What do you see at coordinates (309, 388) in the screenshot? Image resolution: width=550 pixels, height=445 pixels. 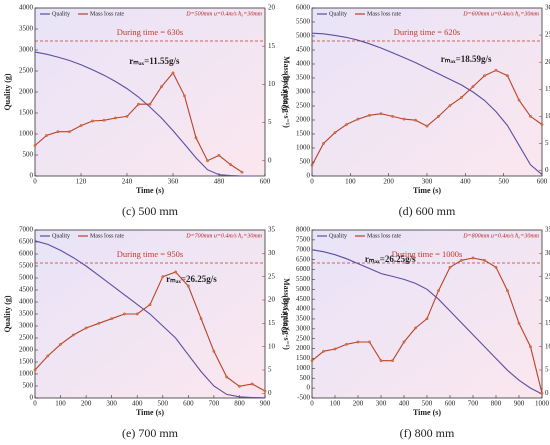 I see `y-tick-label: 0` at bounding box center [309, 388].